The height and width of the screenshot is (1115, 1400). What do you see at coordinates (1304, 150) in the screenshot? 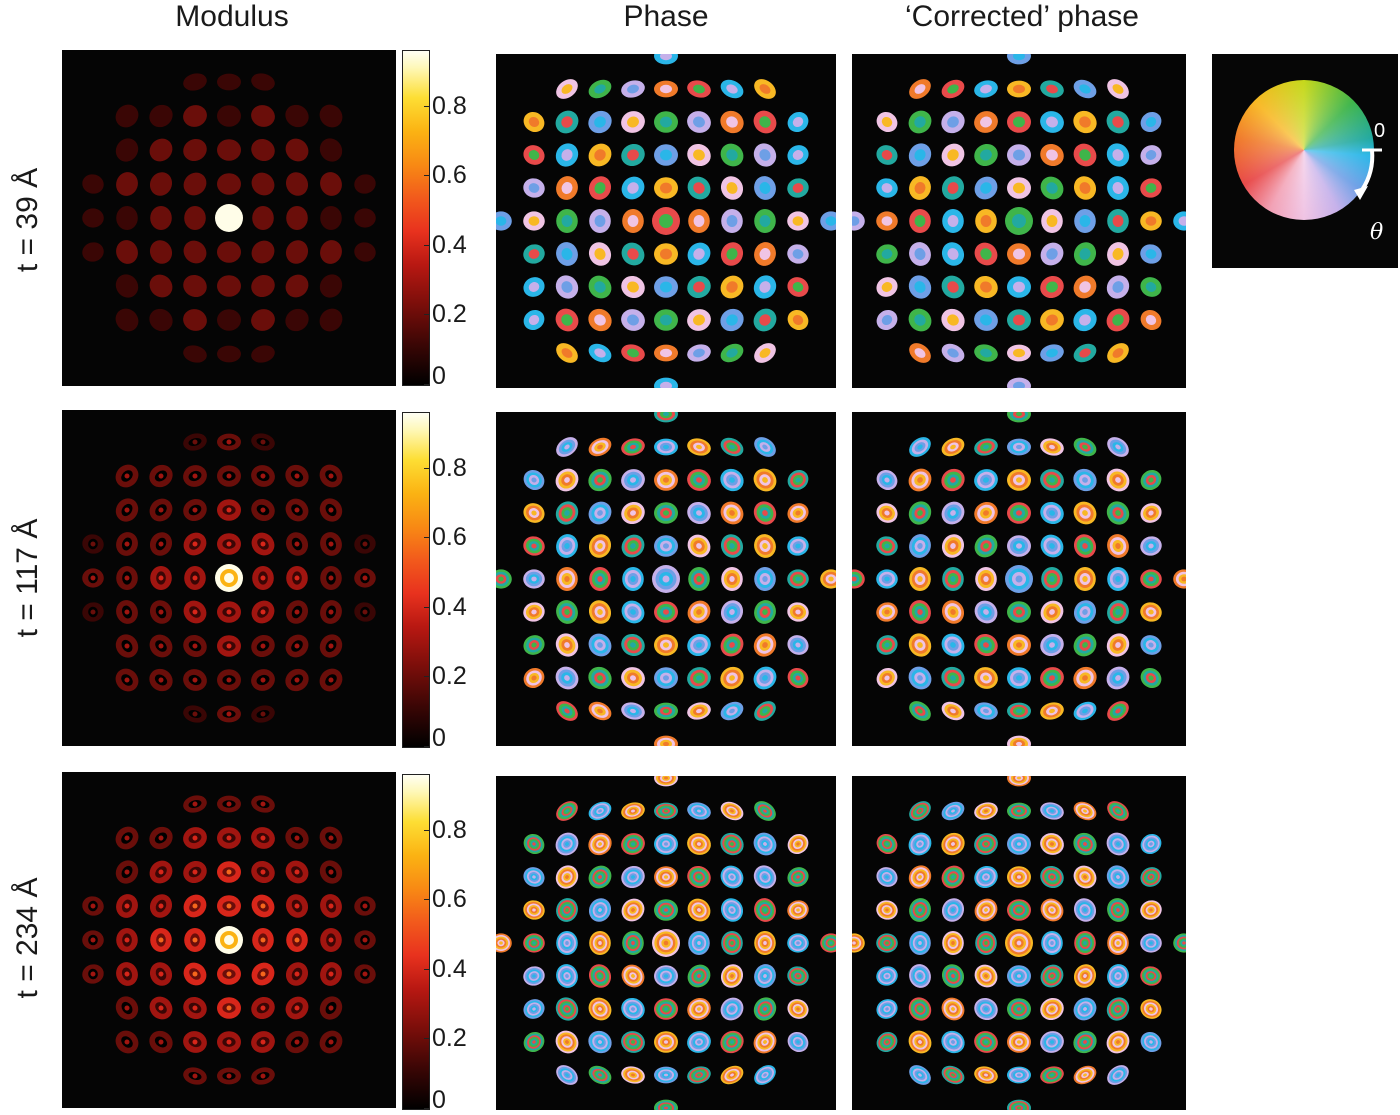
I see `phase-color-wheel` at bounding box center [1304, 150].